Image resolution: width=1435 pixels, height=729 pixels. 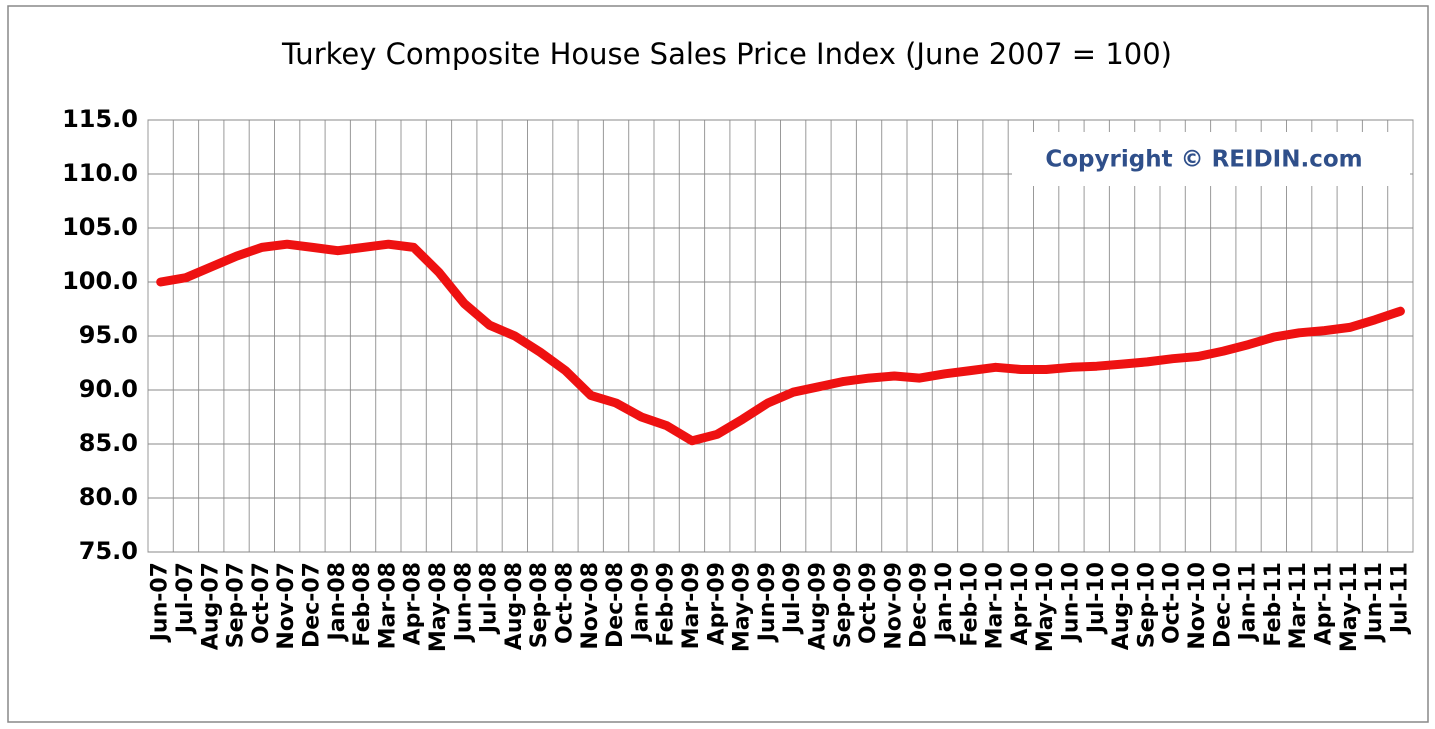 I want to click on x-tick-label: Oct-10, so click(x=1172, y=603).